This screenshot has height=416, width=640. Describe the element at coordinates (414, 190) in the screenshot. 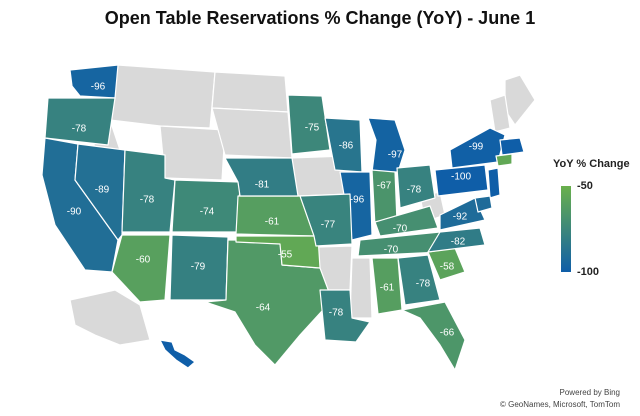

I see `value-label-oh: -78` at that location.